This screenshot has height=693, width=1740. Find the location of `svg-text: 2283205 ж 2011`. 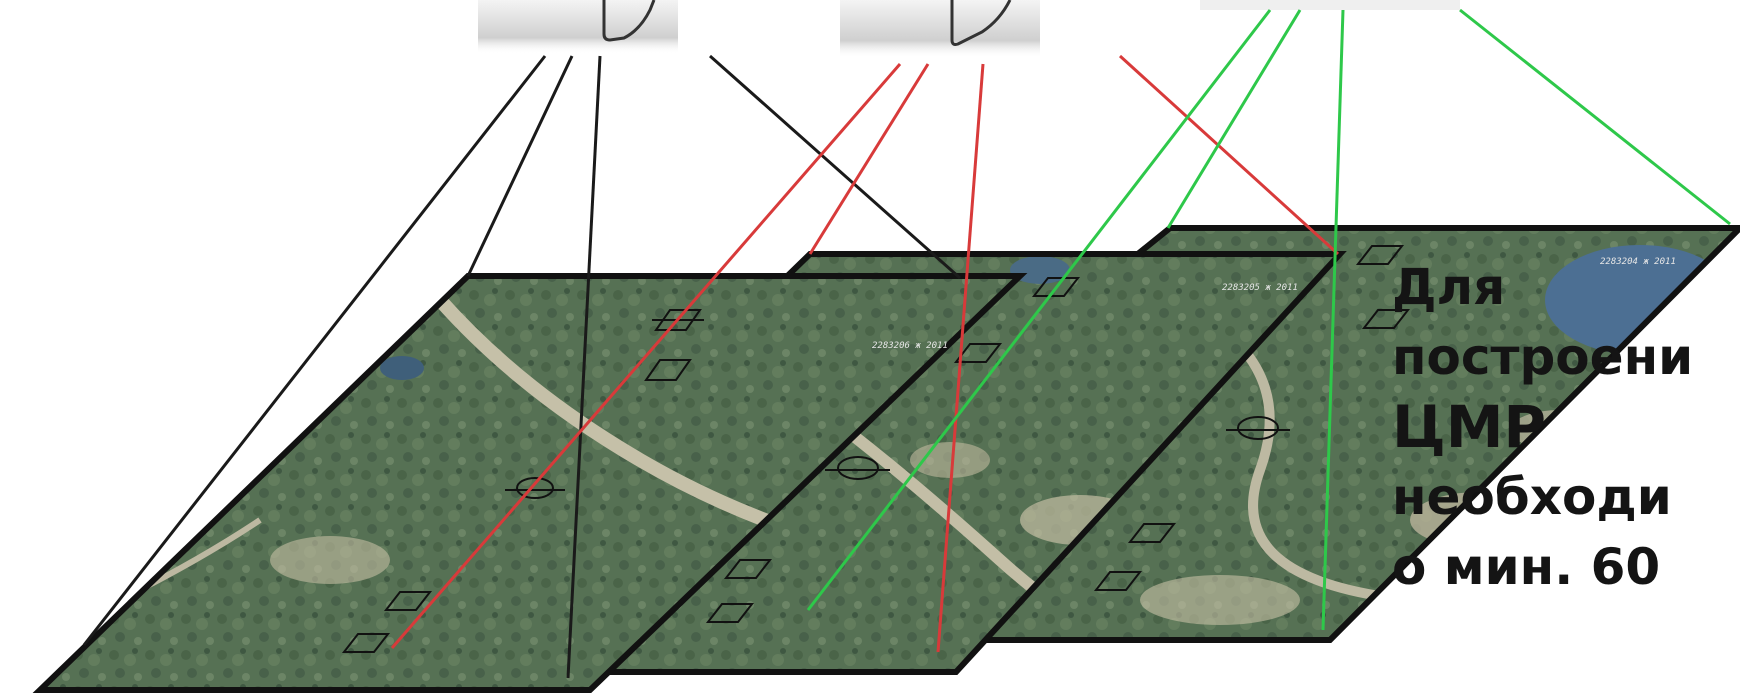

svg-text: 2283205 ж 2011 is located at coordinates (1260, 288).